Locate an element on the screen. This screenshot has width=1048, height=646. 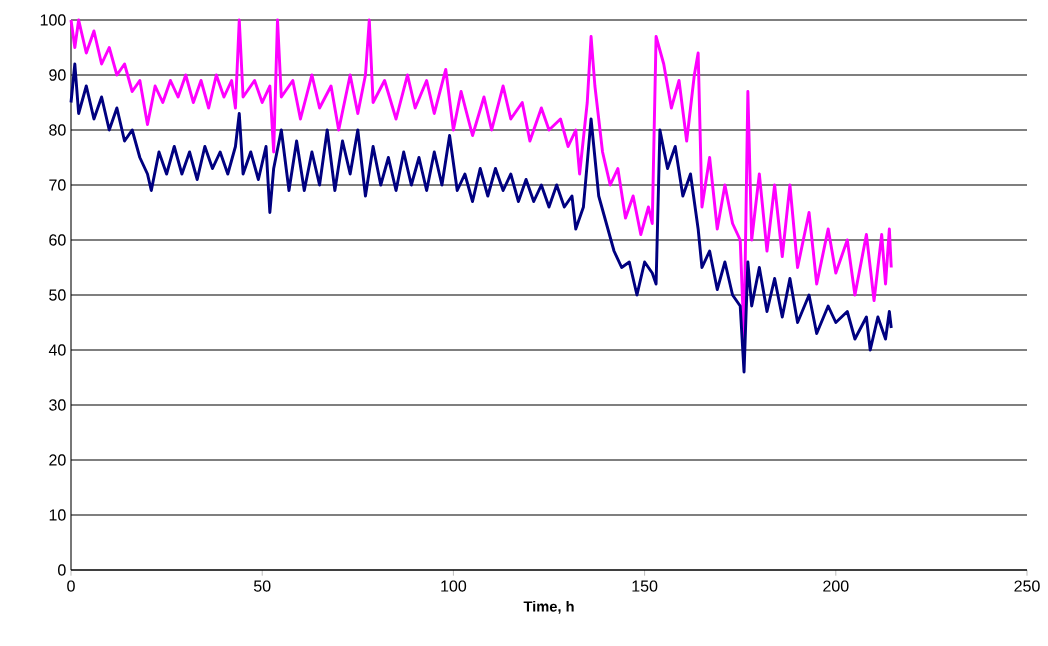
y-tick-label: 10 is located at coordinates (57, 515).